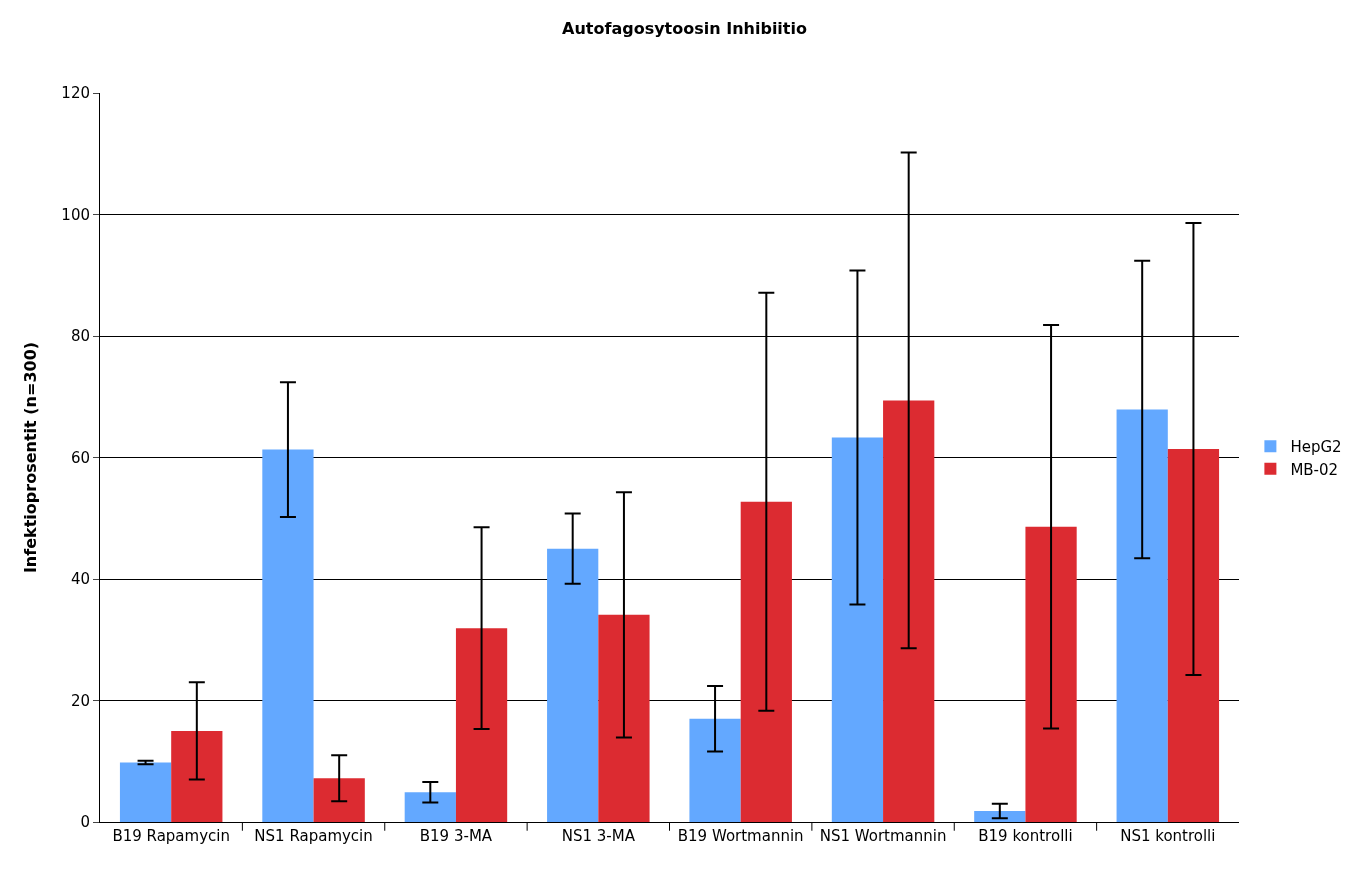  Describe the element at coordinates (1025, 836) in the screenshot. I see `x-tick-label: B19 kontrolli` at that location.